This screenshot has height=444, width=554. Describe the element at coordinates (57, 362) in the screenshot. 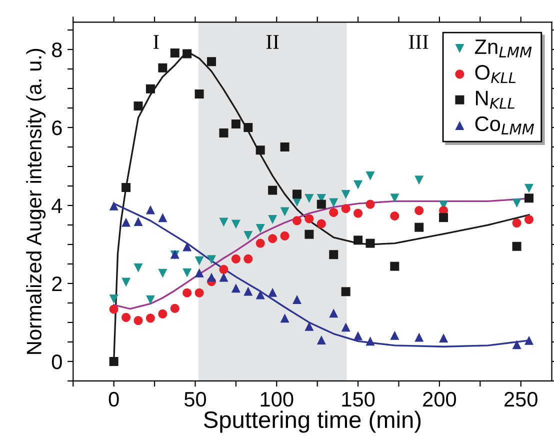

I see `y-tick-label: 0` at that location.